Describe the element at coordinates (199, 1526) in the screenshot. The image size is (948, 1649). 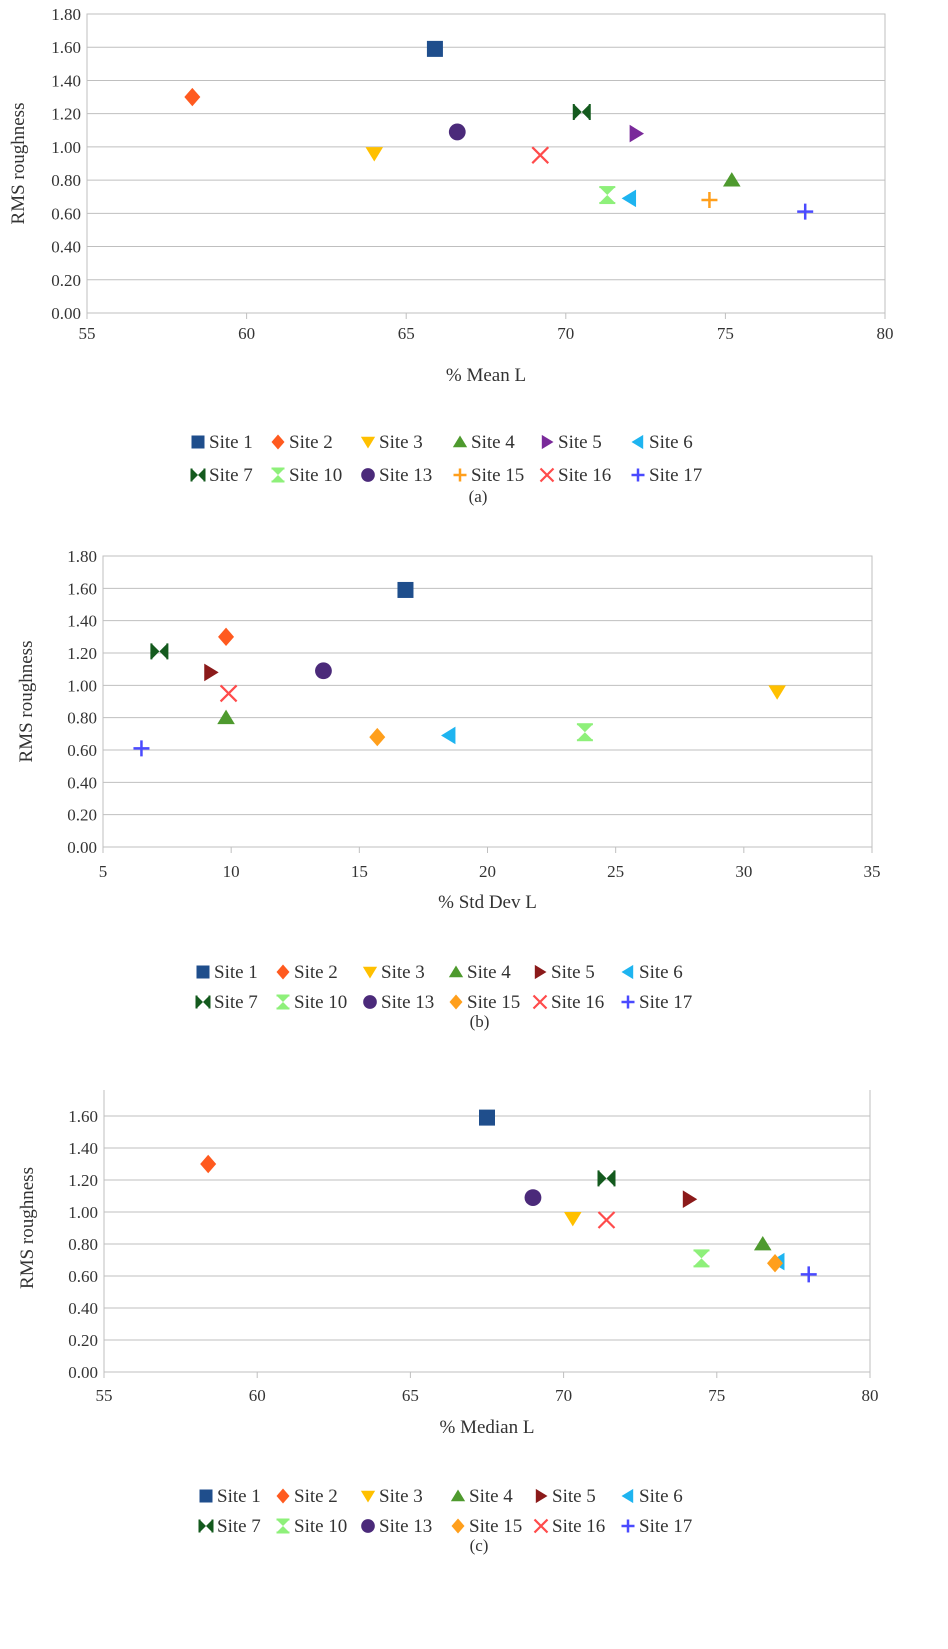
I see `legend-marker-bar-l` at that location.